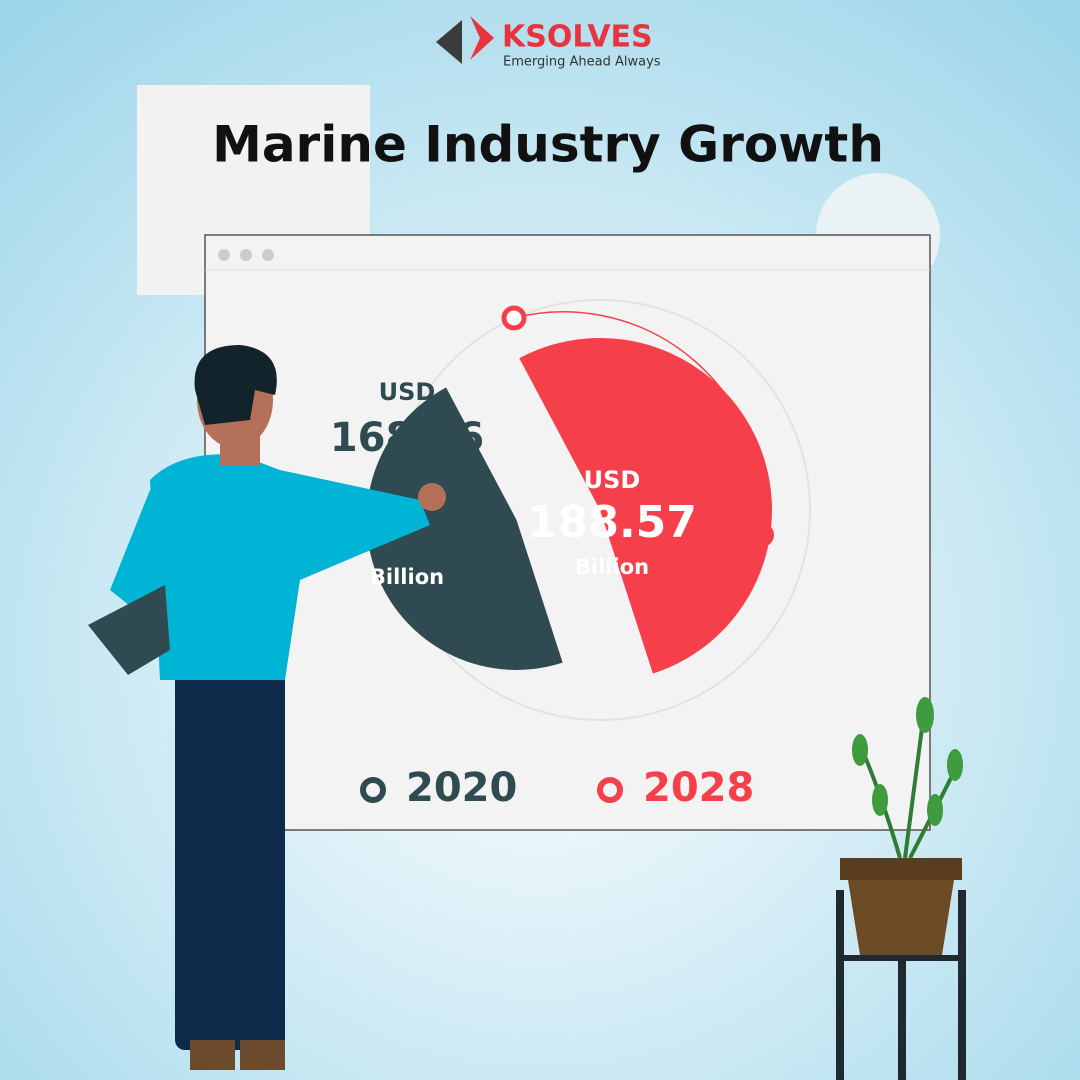 The height and width of the screenshot is (1080, 1080). I want to click on value-label: 188.57, so click(612, 522).